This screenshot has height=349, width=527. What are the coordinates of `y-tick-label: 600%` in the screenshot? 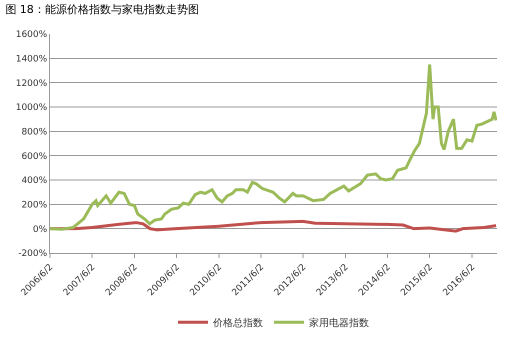 It's located at (34, 157).